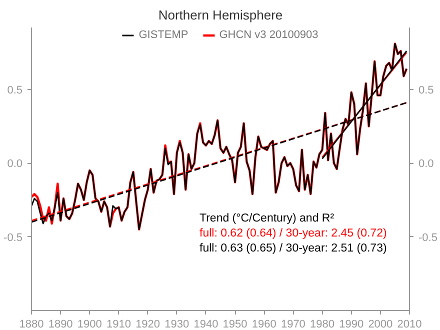 This screenshot has height=330, width=440. What do you see at coordinates (89, 324) in the screenshot?
I see `x-tick-label: 1900` at bounding box center [89, 324].